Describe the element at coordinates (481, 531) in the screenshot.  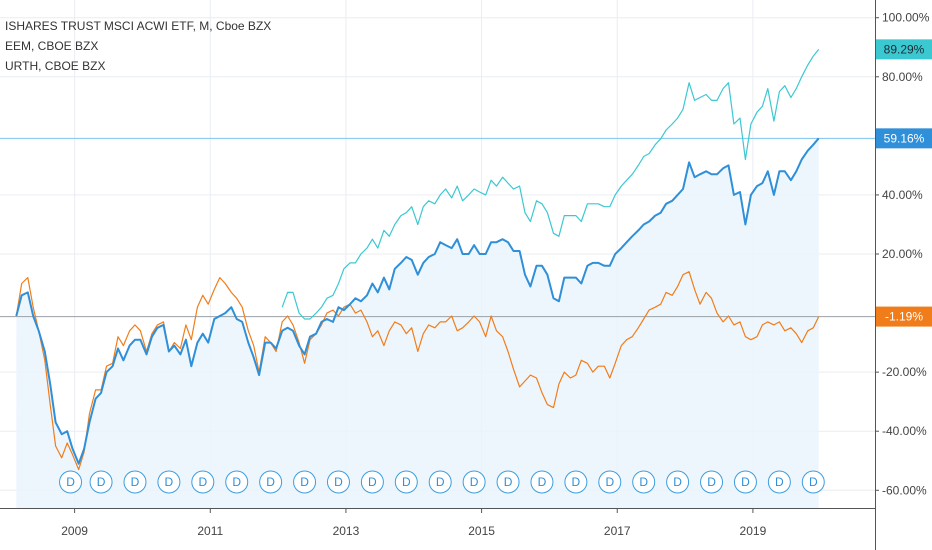
I see `x-tick-label: 2015` at that location.